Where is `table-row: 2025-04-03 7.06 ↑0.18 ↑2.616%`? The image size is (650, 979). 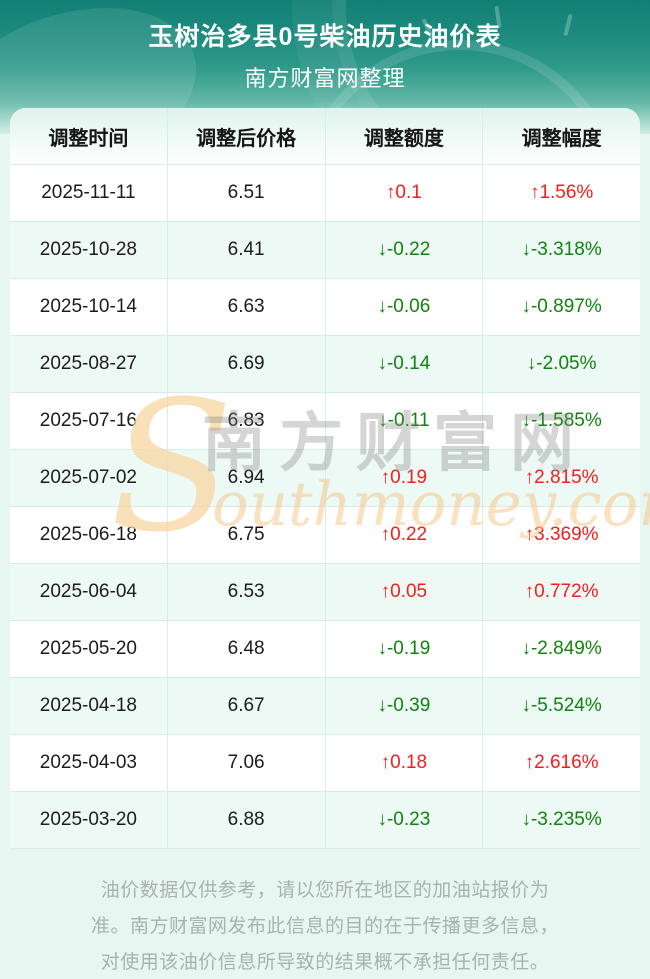
table-row: 2025-04-03 7.06 ↑0.18 ↑2.616% is located at coordinates (325, 762).